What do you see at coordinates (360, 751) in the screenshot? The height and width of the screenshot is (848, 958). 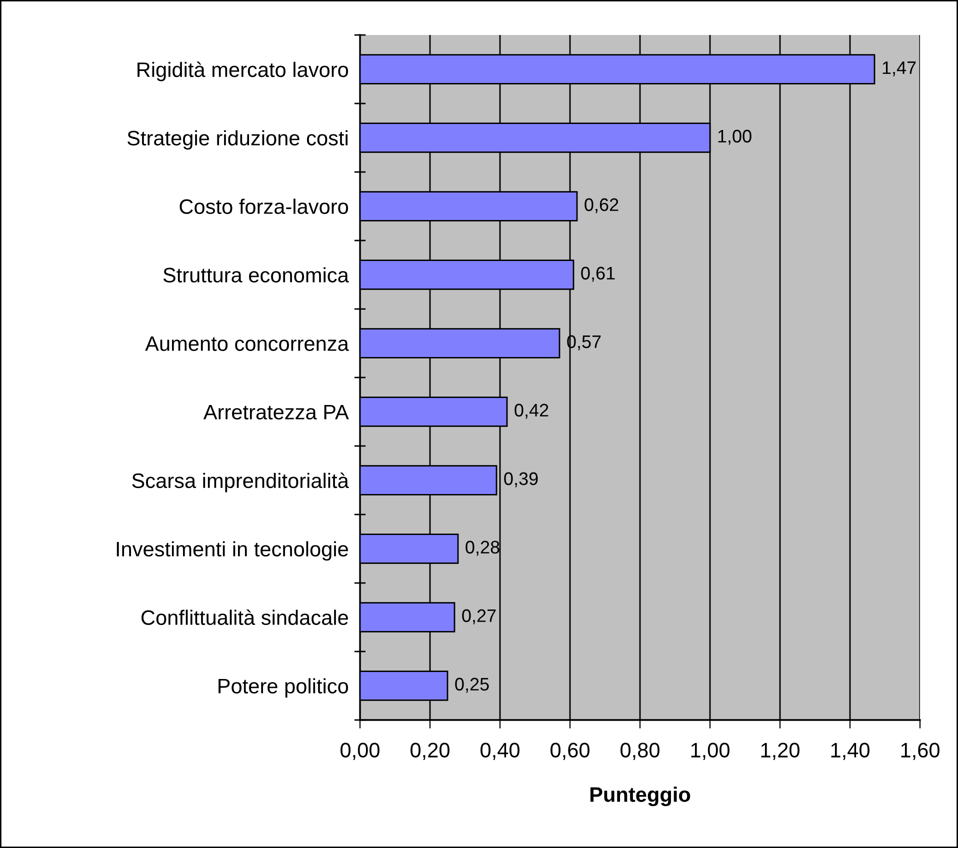 I see `x-tick-label: 0,00` at bounding box center [360, 751].